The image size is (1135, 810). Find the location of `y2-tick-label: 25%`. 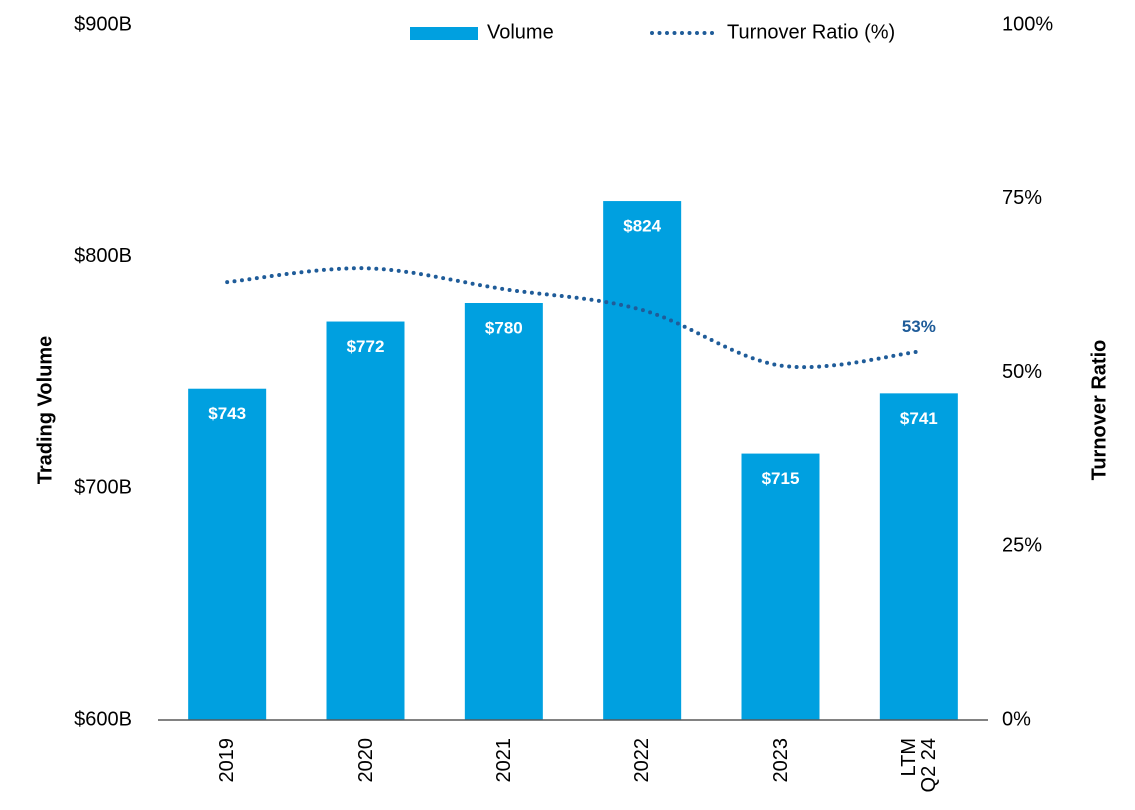

y2-tick-label: 25% is located at coordinates (1022, 546).